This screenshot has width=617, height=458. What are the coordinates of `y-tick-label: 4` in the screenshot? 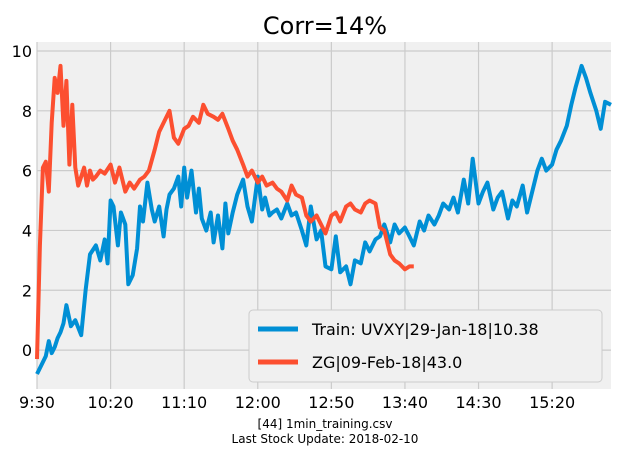 It's located at (27, 230).